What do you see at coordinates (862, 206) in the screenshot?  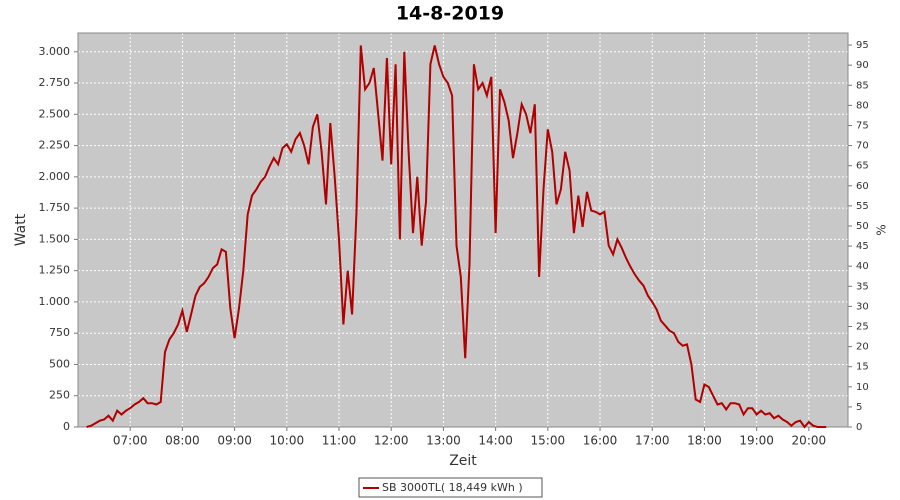 I see `y2-tick-label: 55` at bounding box center [862, 206].